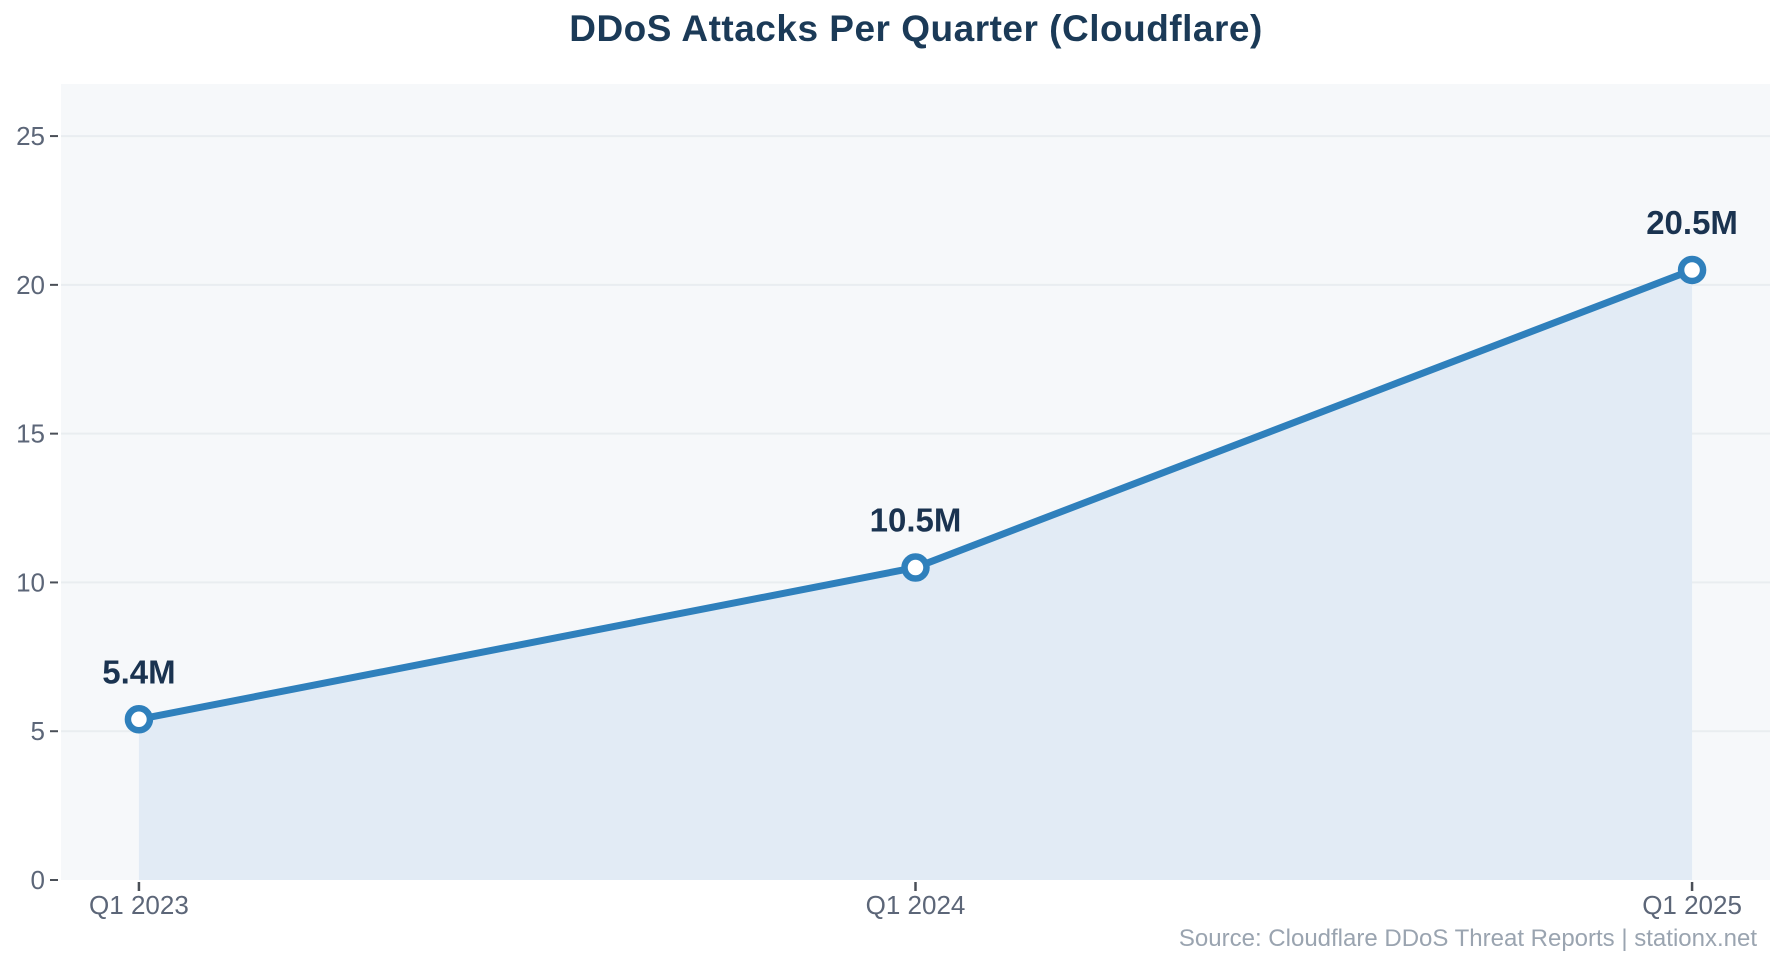 This screenshot has width=1785, height=963. I want to click on chart-title: DDoS Attacks Per Quarter (Cloudflare), so click(916, 28).